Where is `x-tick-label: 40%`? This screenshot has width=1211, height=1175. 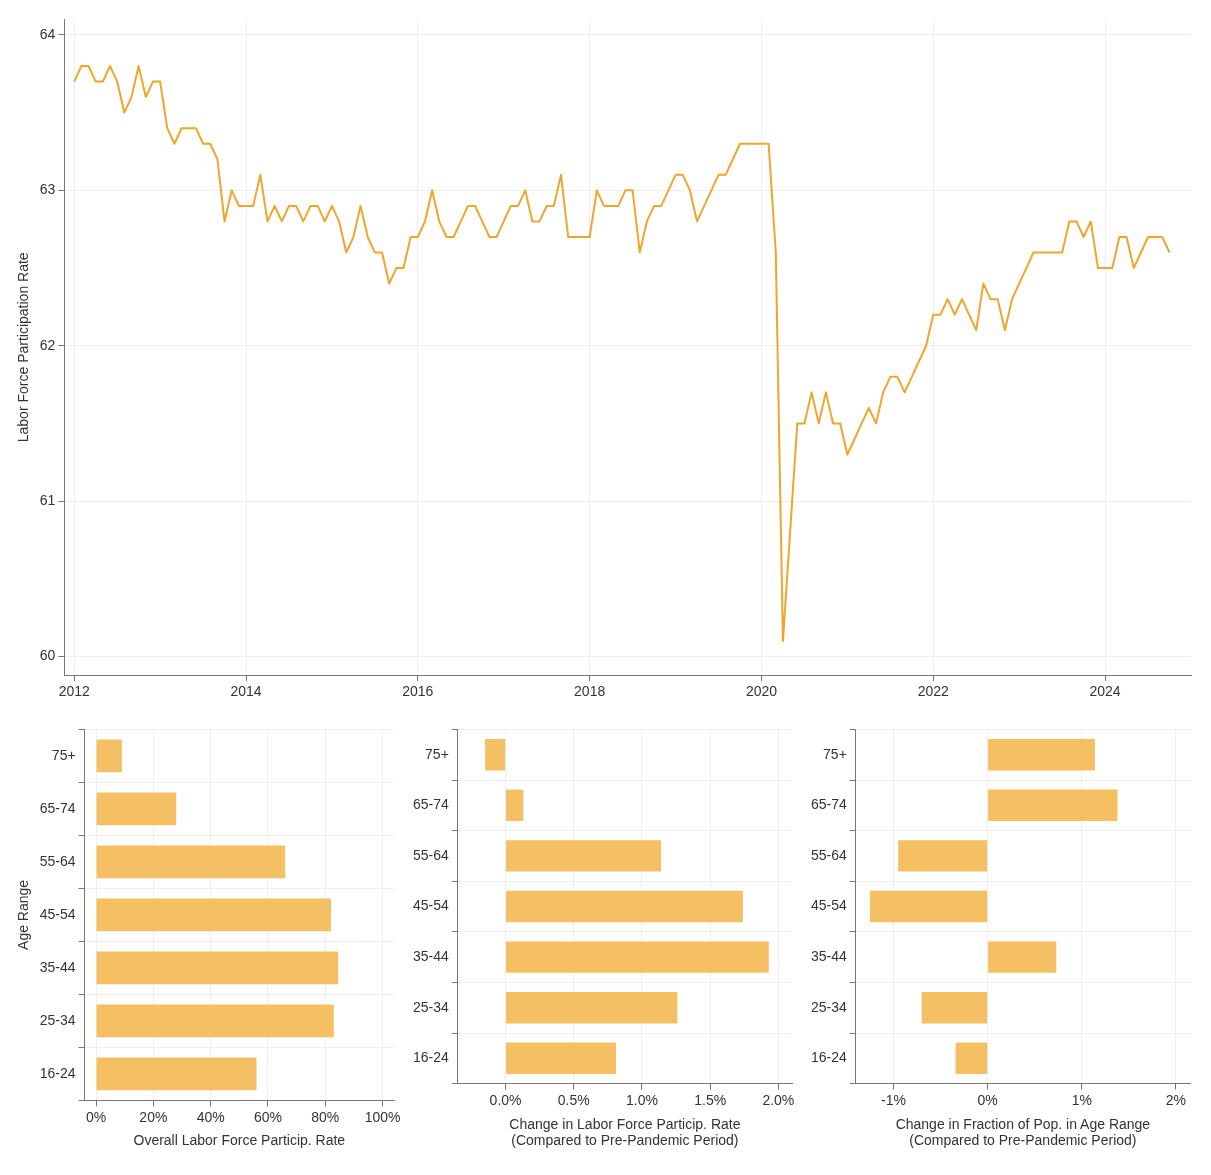 x-tick-label: 40% is located at coordinates (210, 1116).